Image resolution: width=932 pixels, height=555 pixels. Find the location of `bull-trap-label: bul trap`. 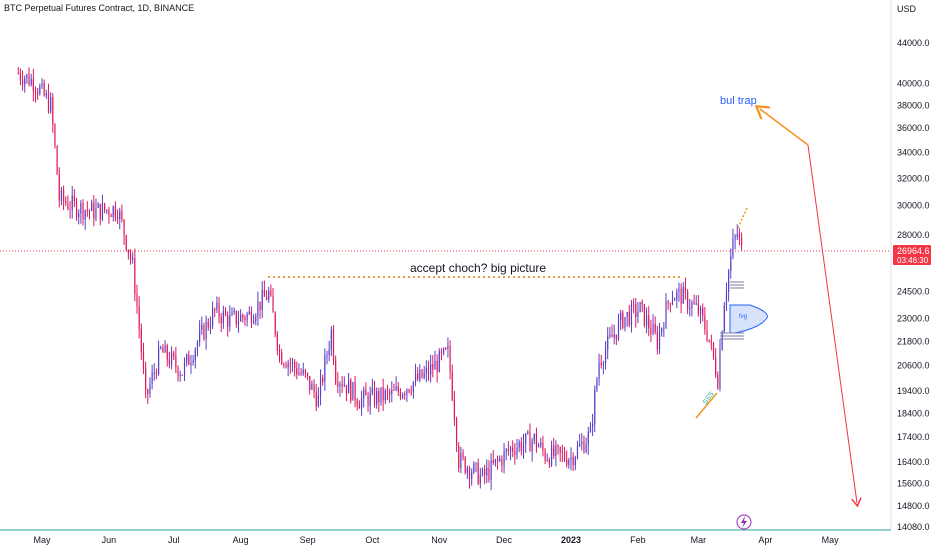

bull-trap-label: bul trap is located at coordinates (738, 101).